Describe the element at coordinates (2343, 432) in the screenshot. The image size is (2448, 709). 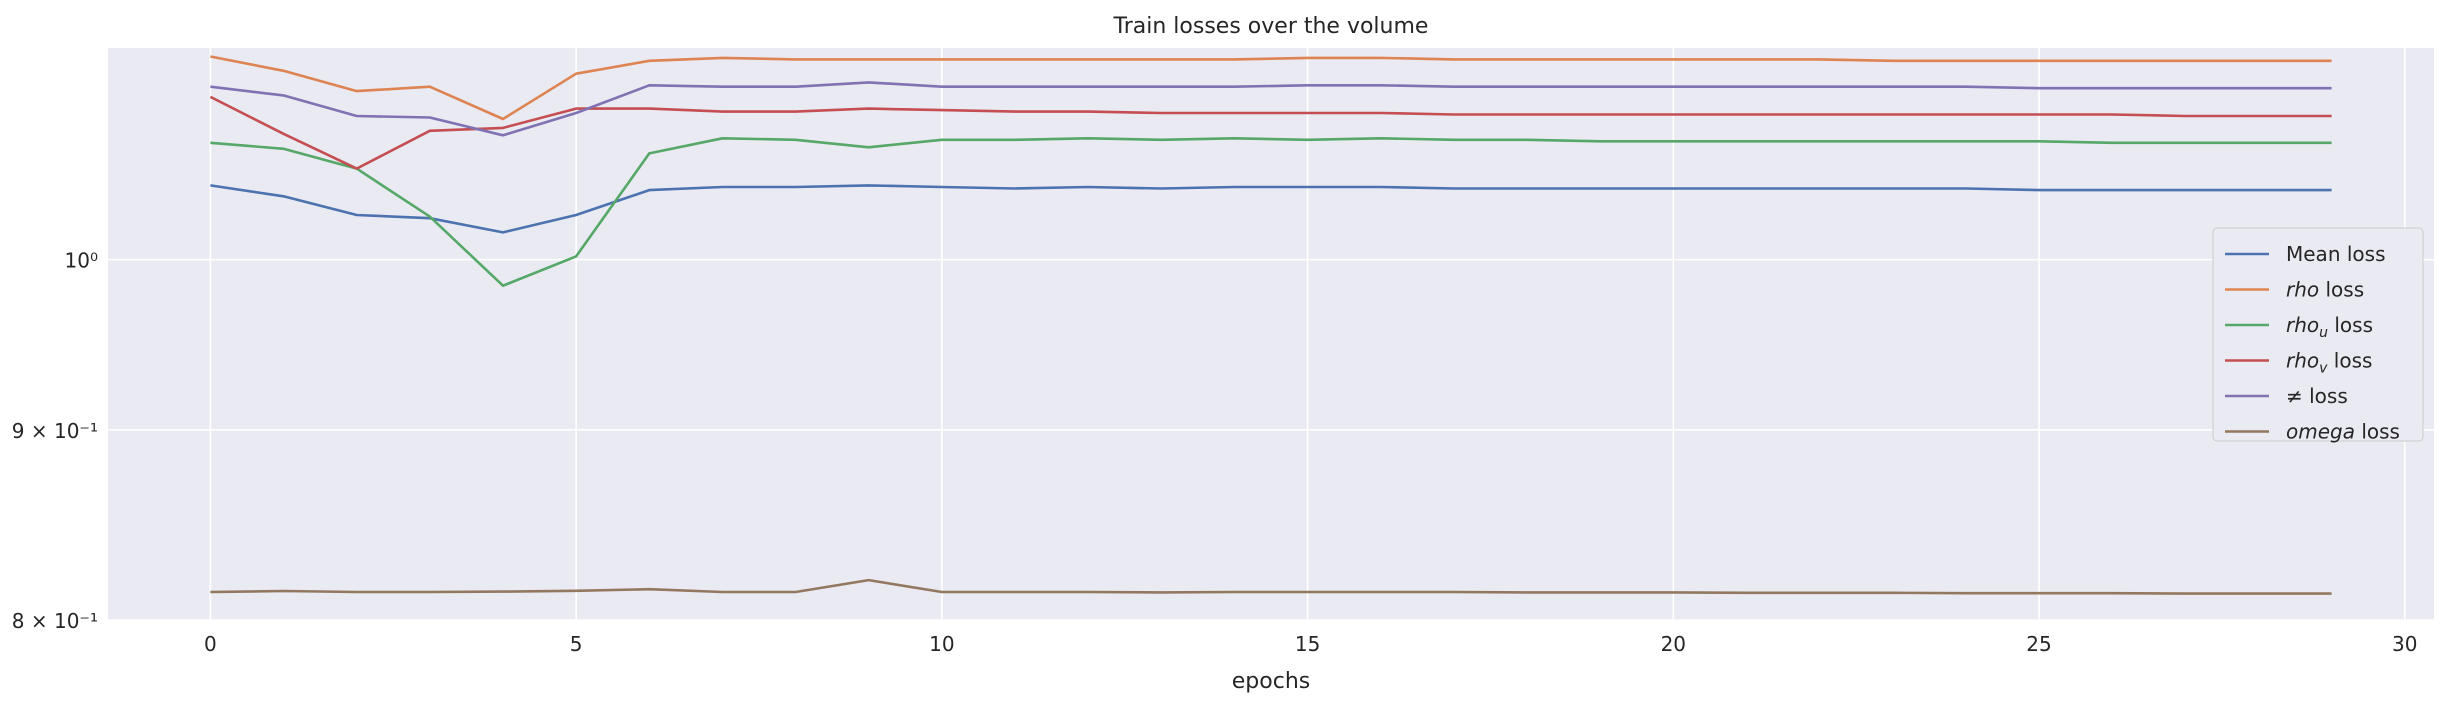
I see `legend-entry: omega loss` at that location.